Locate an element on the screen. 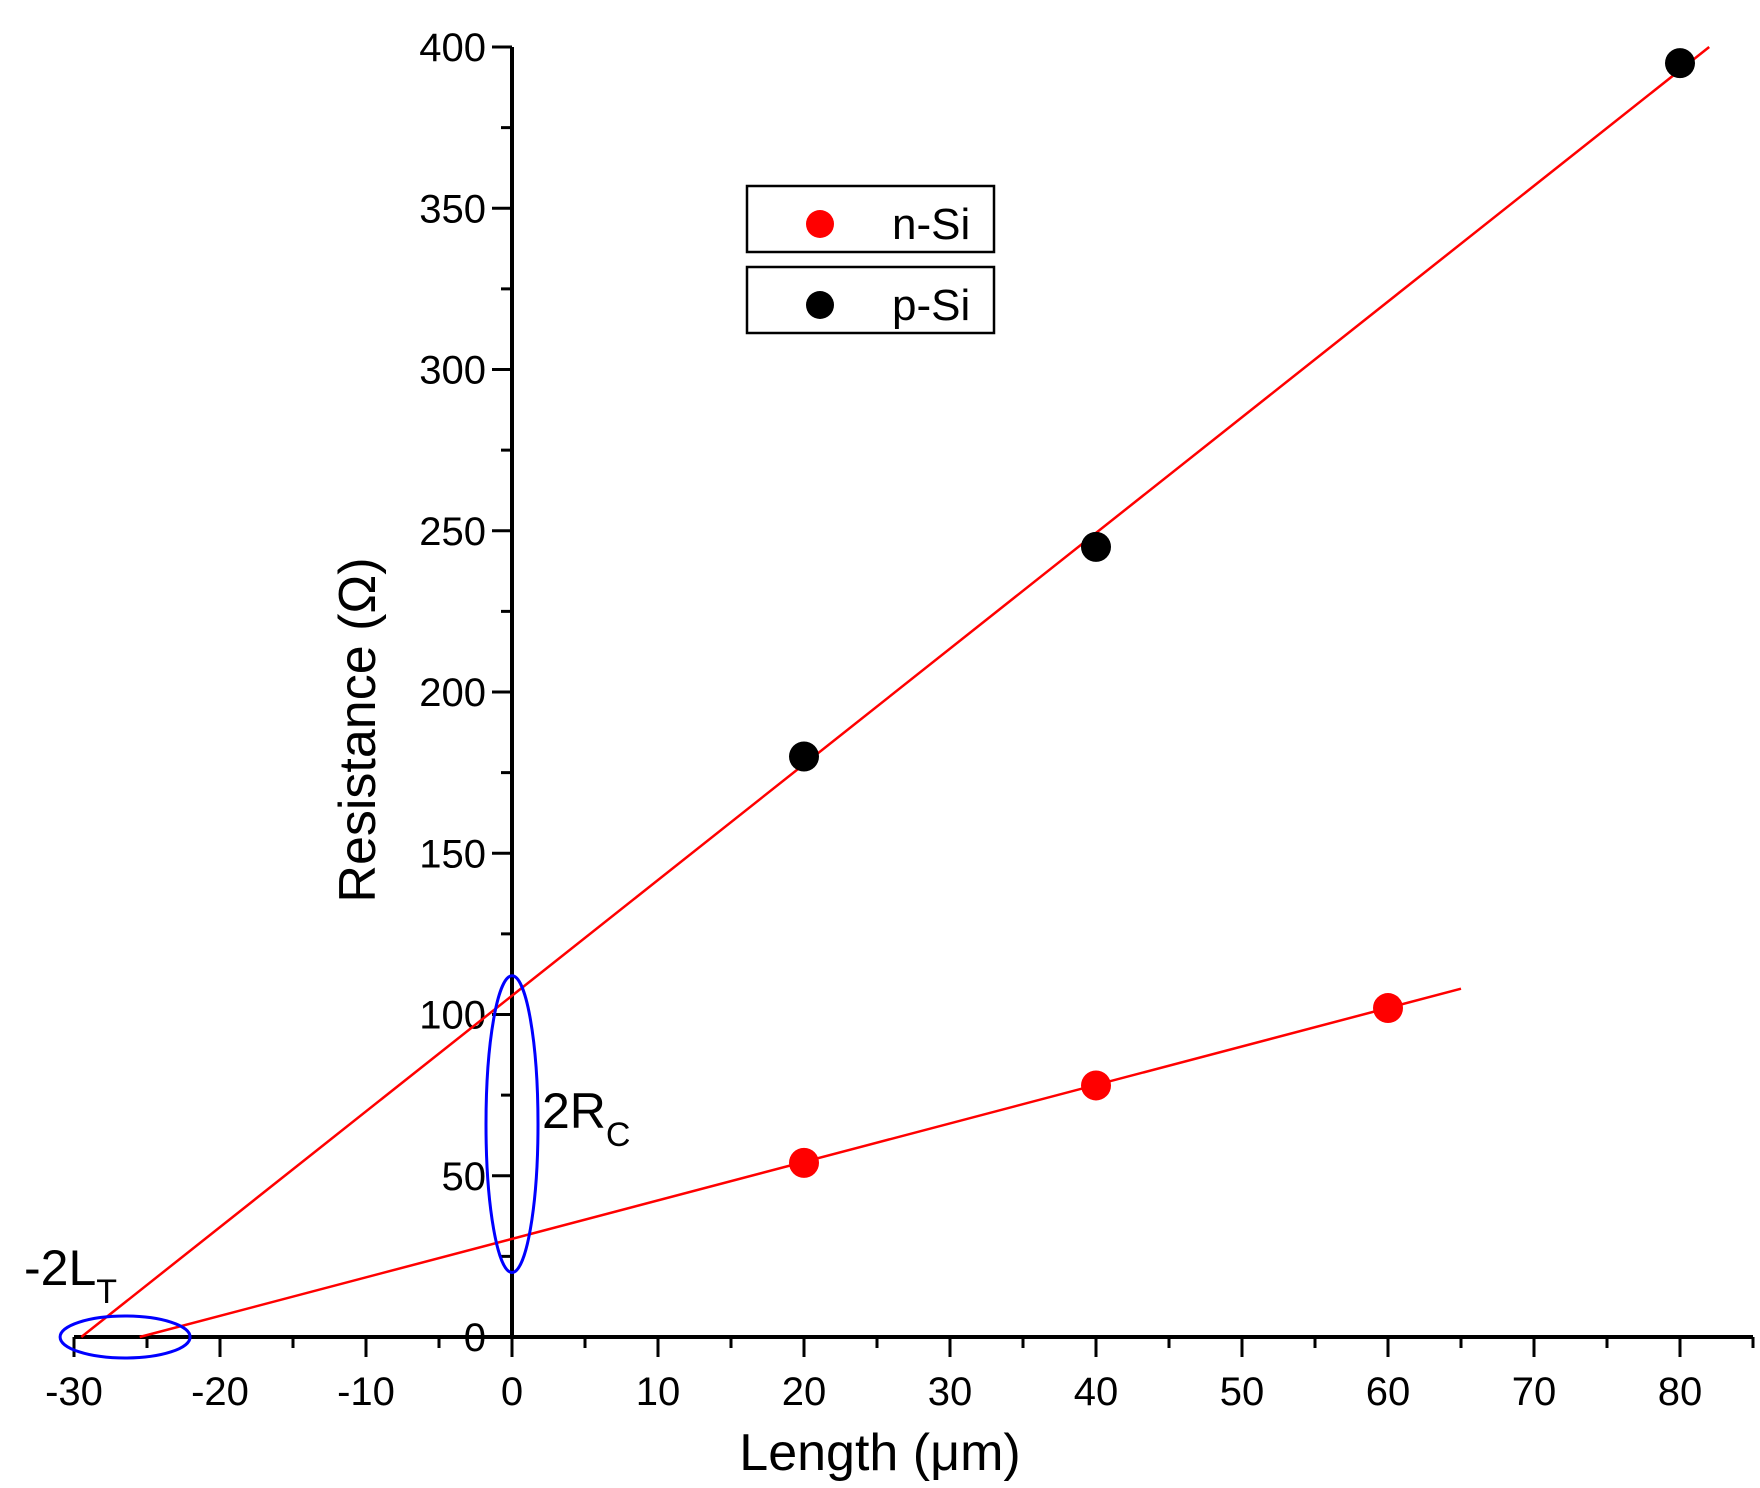  y-tick-label: 50 is located at coordinates (464, 1177).